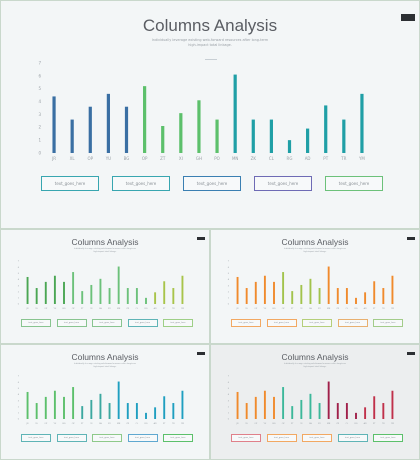 The image size is (420, 460). Describe the element at coordinates (36, 424) in the screenshot. I see `x-tick-label: XL` at that location.